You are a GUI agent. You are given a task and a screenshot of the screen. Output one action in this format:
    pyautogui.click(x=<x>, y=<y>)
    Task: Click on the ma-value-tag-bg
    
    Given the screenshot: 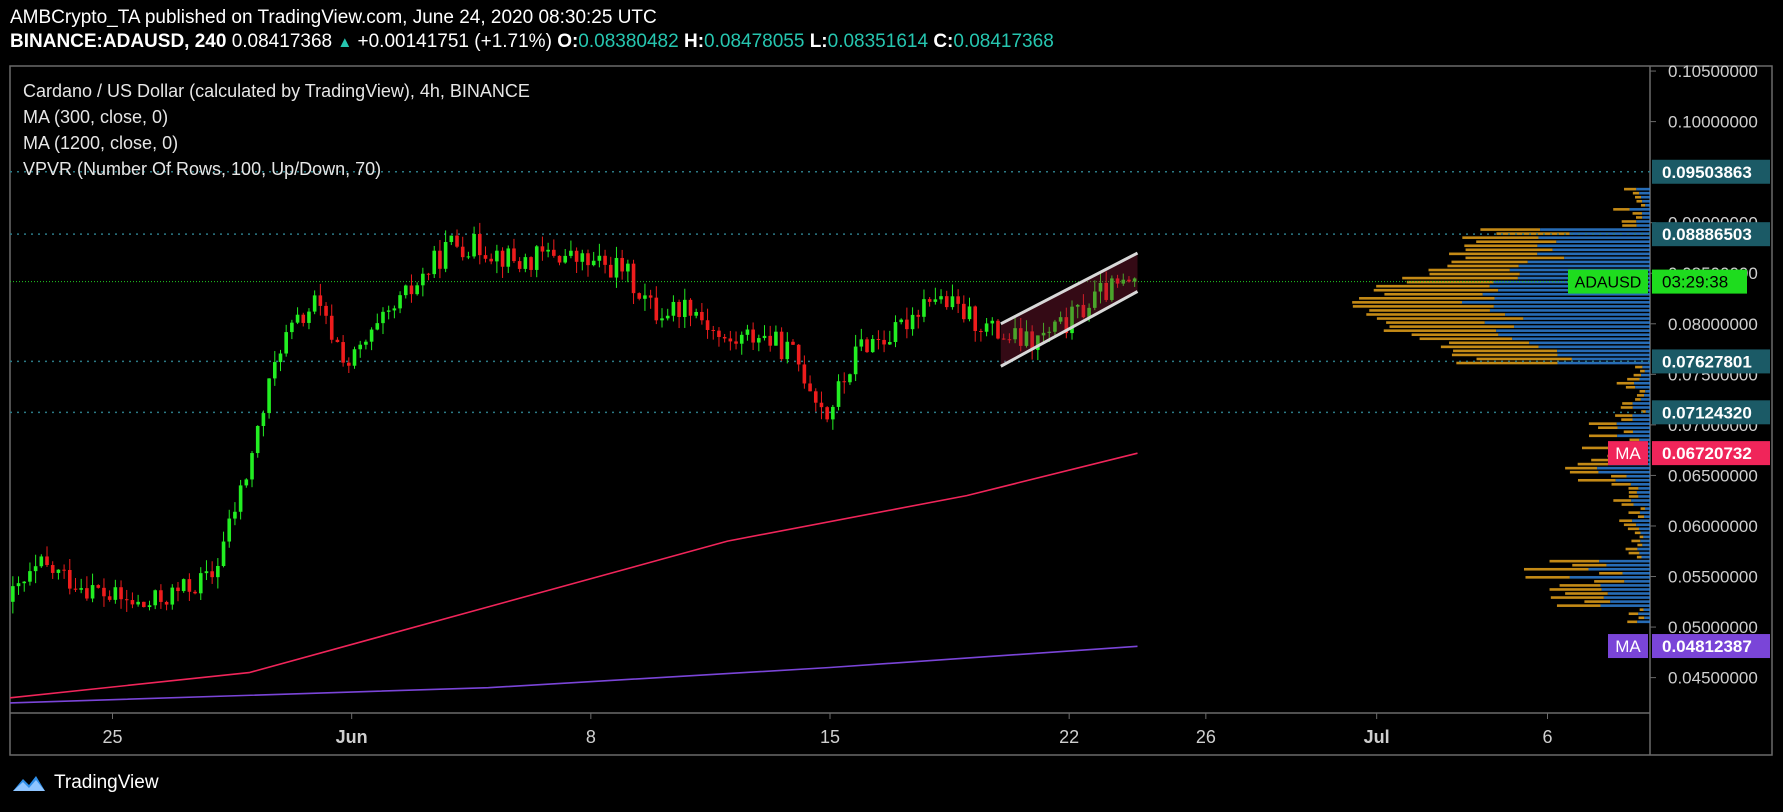 What is the action you would take?
    pyautogui.click(x=1711, y=453)
    